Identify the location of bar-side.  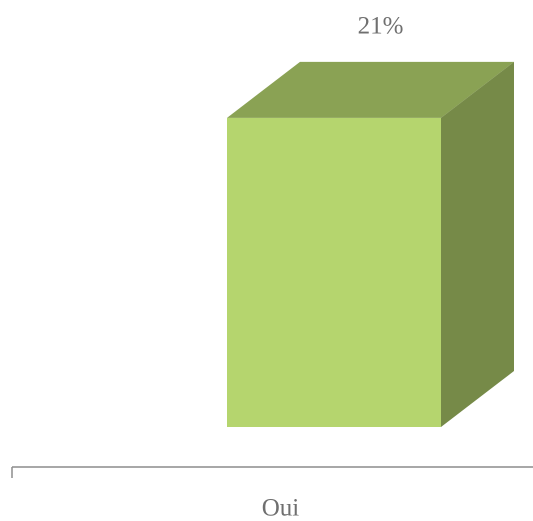
(477, 244).